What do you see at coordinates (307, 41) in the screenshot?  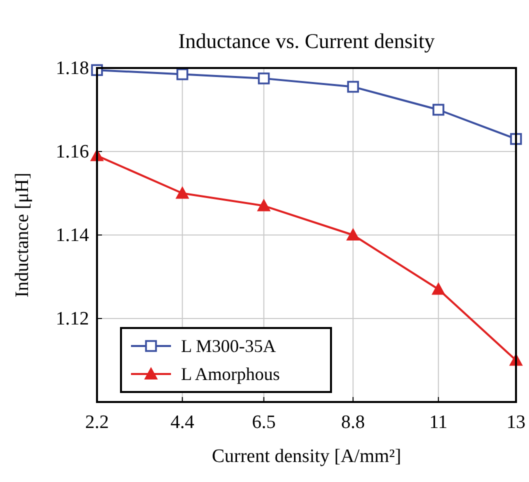 I see `chart-title: Inductance vs. Current density` at bounding box center [307, 41].